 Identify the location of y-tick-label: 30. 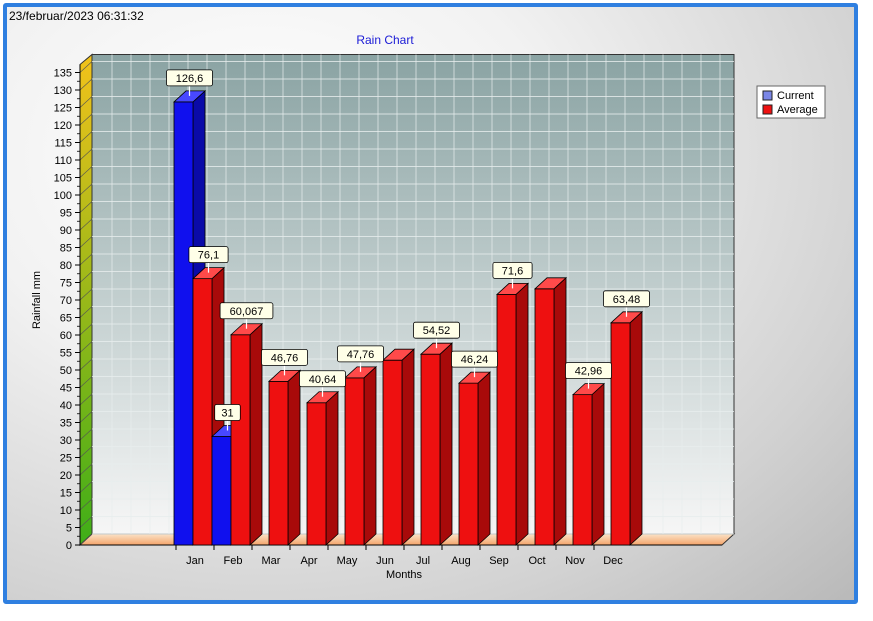
(66, 441).